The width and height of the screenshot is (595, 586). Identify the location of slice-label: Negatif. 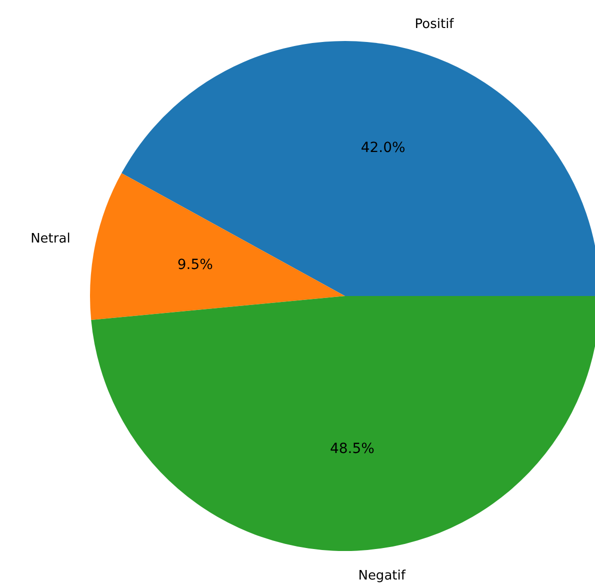
(382, 576).